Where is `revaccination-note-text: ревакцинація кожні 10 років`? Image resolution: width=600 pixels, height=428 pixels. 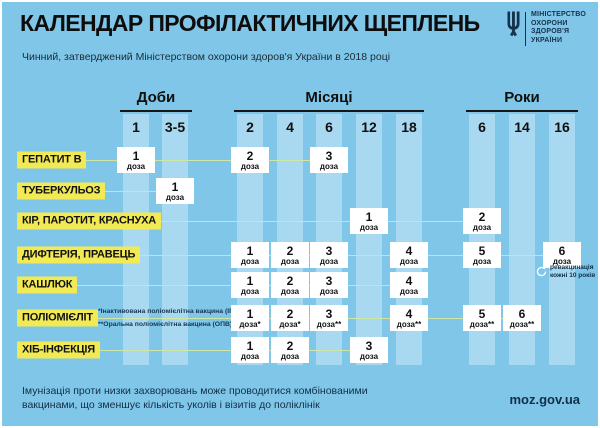 revaccination-note-text: ревакцинація кожні 10 років is located at coordinates (572, 272).